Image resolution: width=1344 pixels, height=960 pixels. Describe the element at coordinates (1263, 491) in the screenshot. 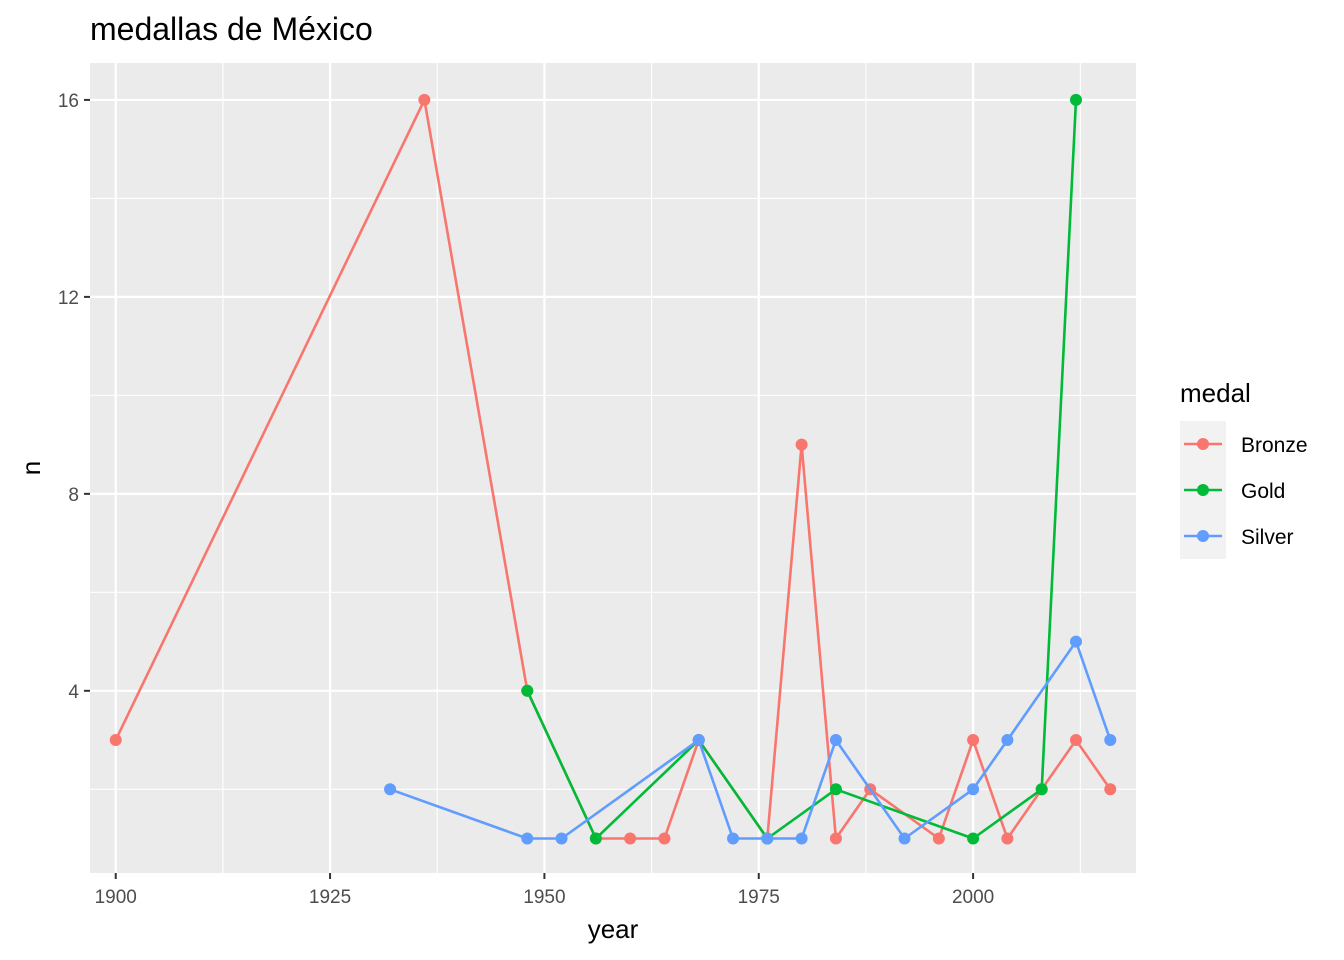

I see `legend-label-gold: Gold` at that location.